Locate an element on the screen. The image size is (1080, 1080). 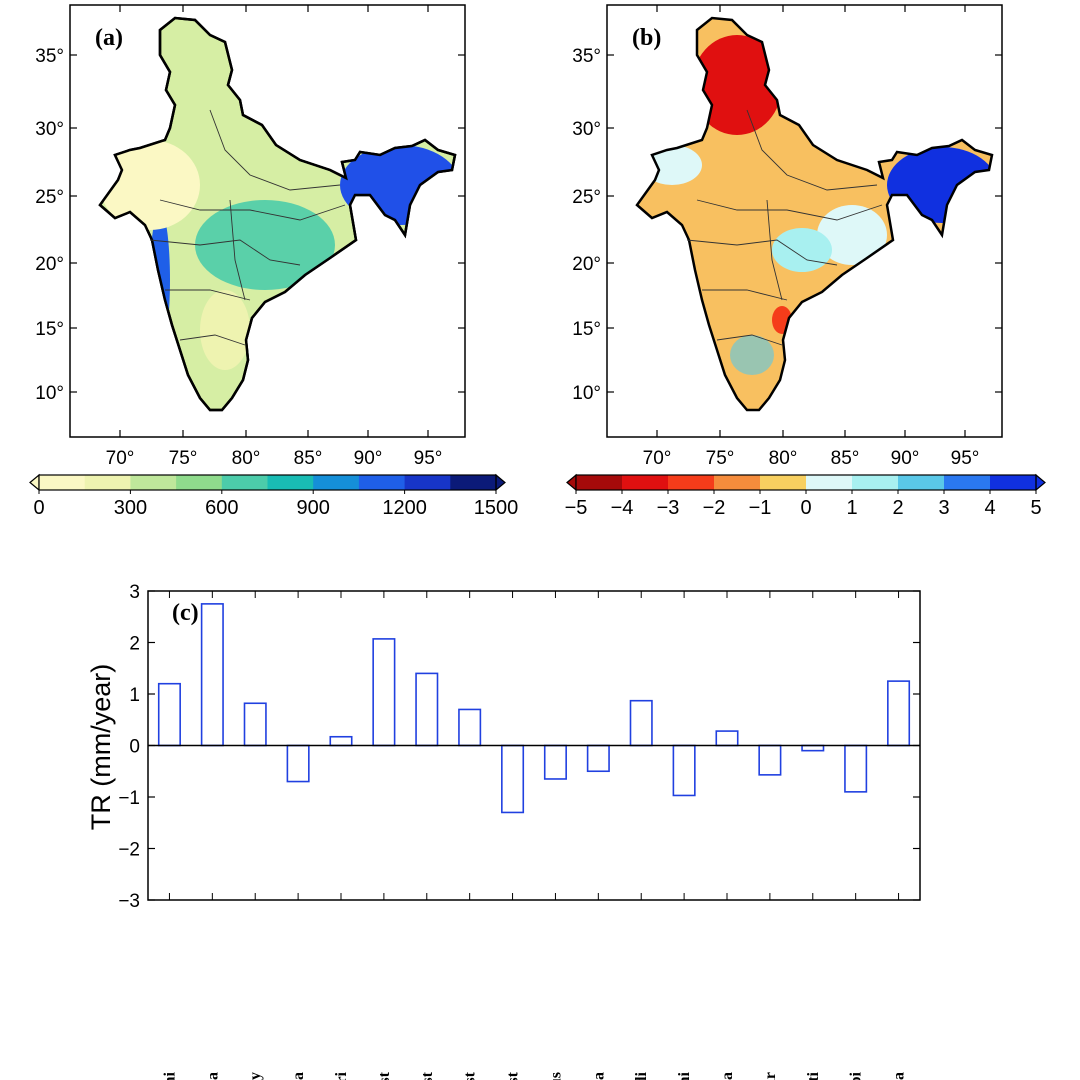
india-outline-stroke-b is located at coordinates (814, 214).